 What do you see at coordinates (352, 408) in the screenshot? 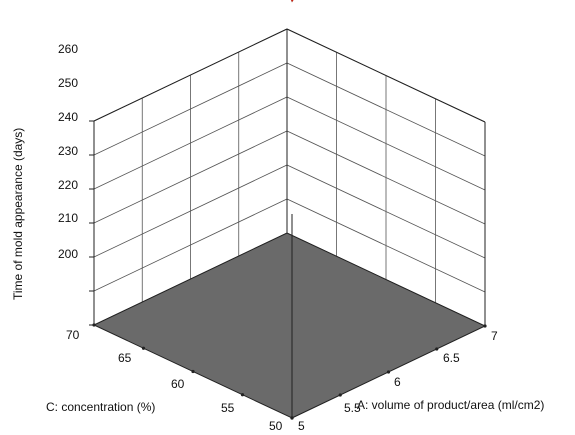
I see `x-tick-label: 5.5` at bounding box center [352, 408].